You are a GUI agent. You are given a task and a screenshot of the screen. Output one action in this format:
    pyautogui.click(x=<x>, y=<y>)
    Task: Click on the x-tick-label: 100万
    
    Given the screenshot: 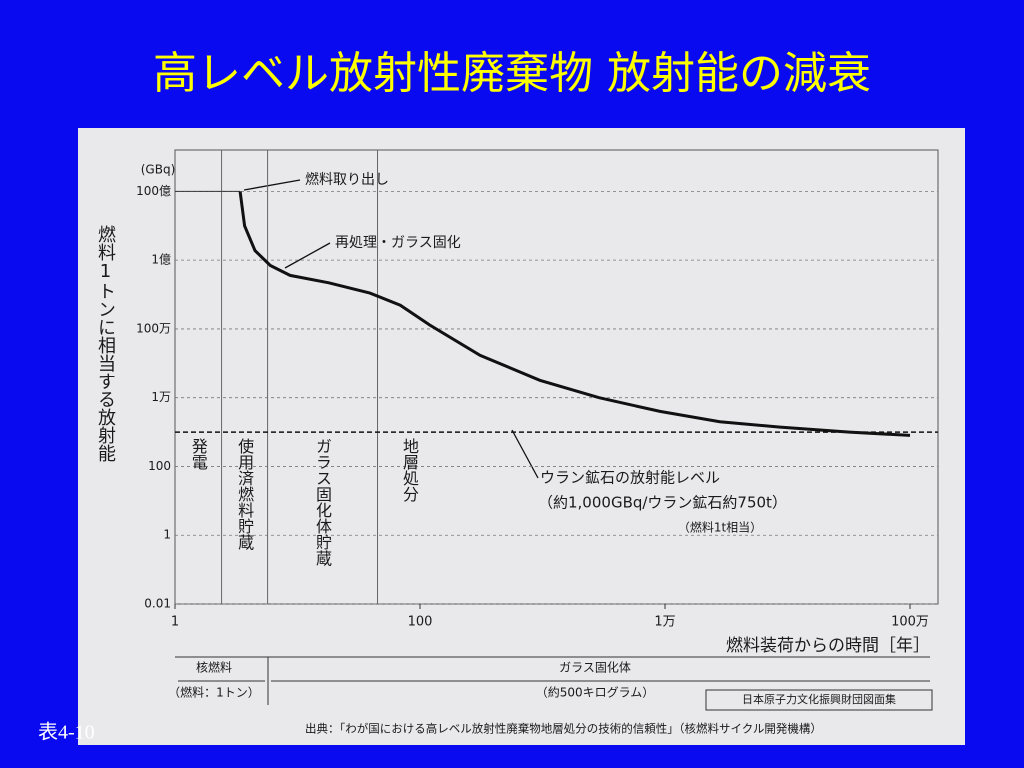 What is the action you would take?
    pyautogui.click(x=910, y=622)
    